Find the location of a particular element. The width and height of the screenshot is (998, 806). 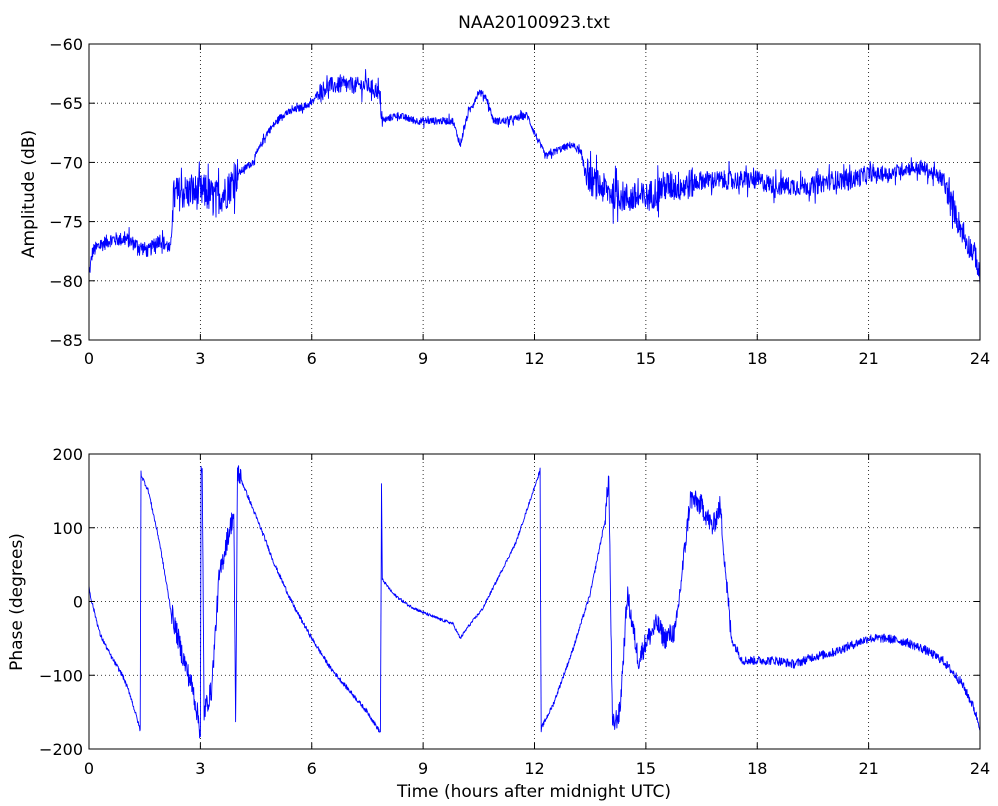

y-tick-label: −65 is located at coordinates (66, 103).